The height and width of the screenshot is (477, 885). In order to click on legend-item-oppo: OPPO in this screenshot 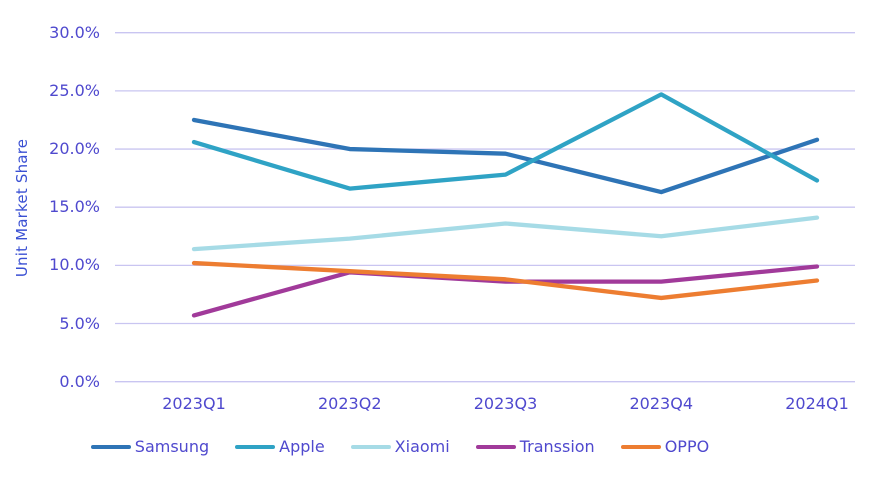, I will do `click(665, 446)`.